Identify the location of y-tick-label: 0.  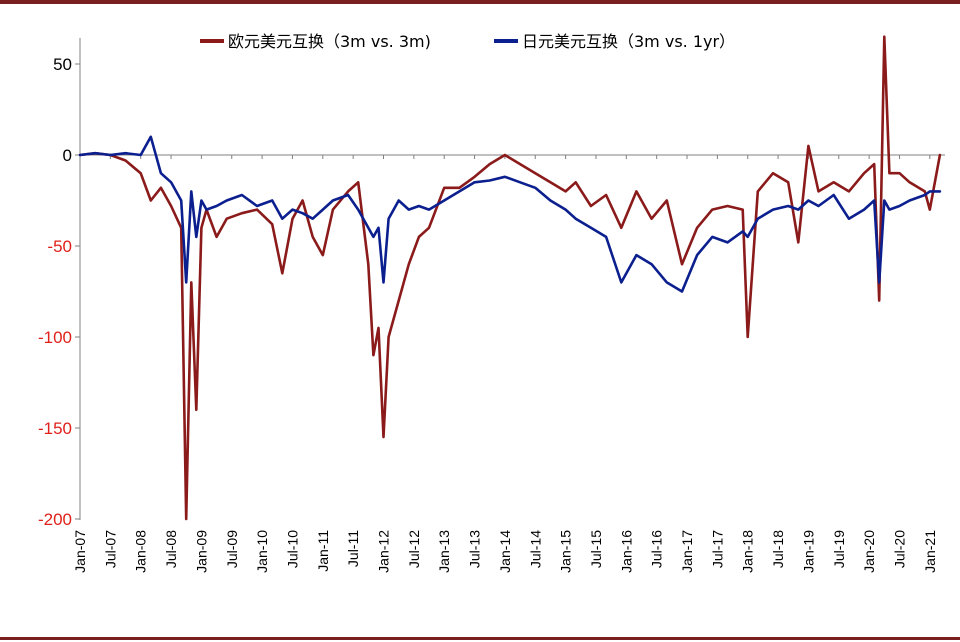
(67, 155).